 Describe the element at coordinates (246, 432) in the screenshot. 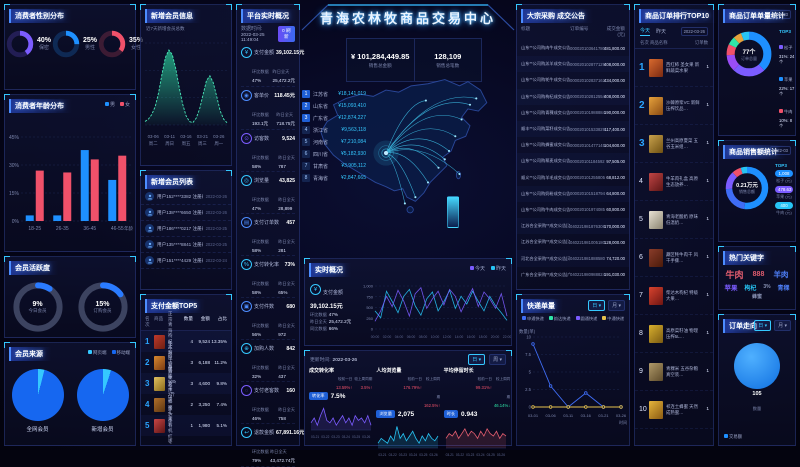

I see `stat-icon: ↩` at that location.